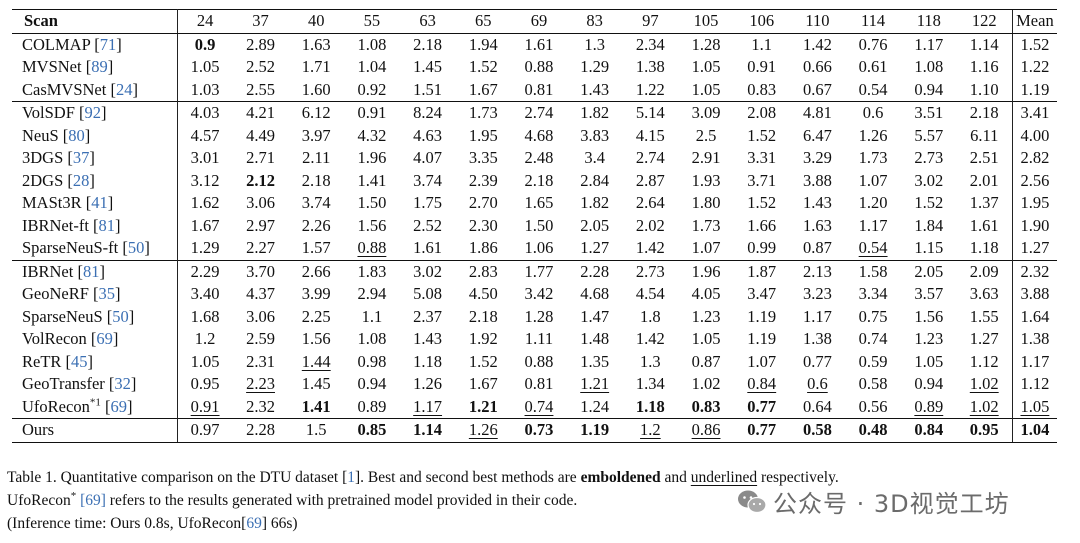 This screenshot has width=1080, height=543. I want to click on value-cell: 0.81, so click(539, 384).